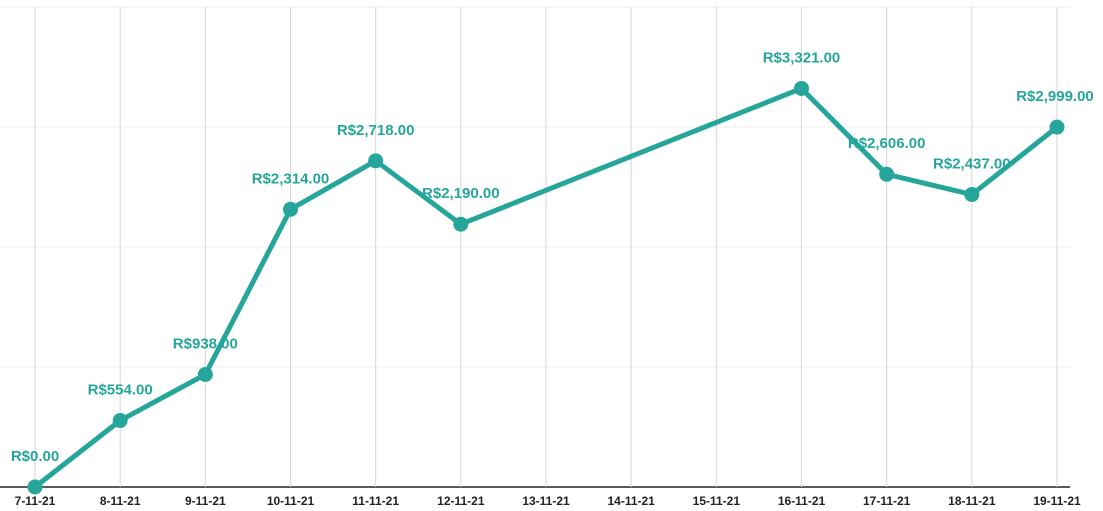 The height and width of the screenshot is (511, 1103). What do you see at coordinates (1057, 501) in the screenshot?
I see `x-tick-label: 19-11-21` at bounding box center [1057, 501].